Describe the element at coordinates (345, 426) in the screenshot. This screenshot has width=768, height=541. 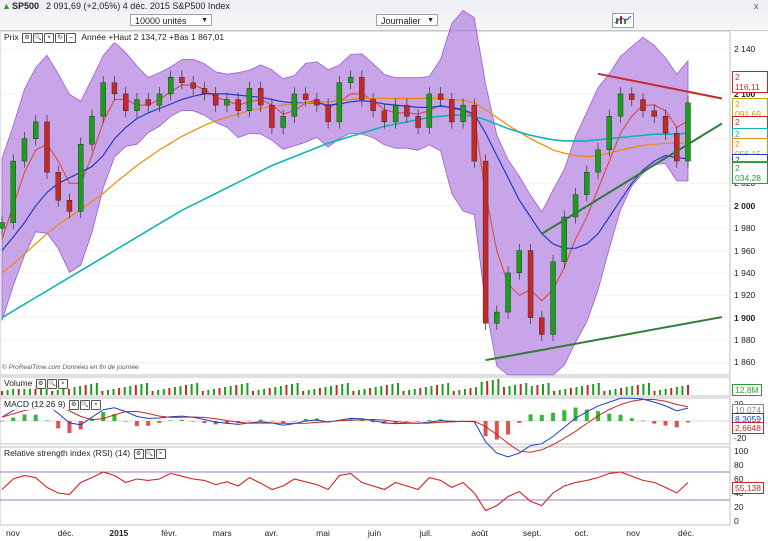
I see `macd-signal-line` at that location.